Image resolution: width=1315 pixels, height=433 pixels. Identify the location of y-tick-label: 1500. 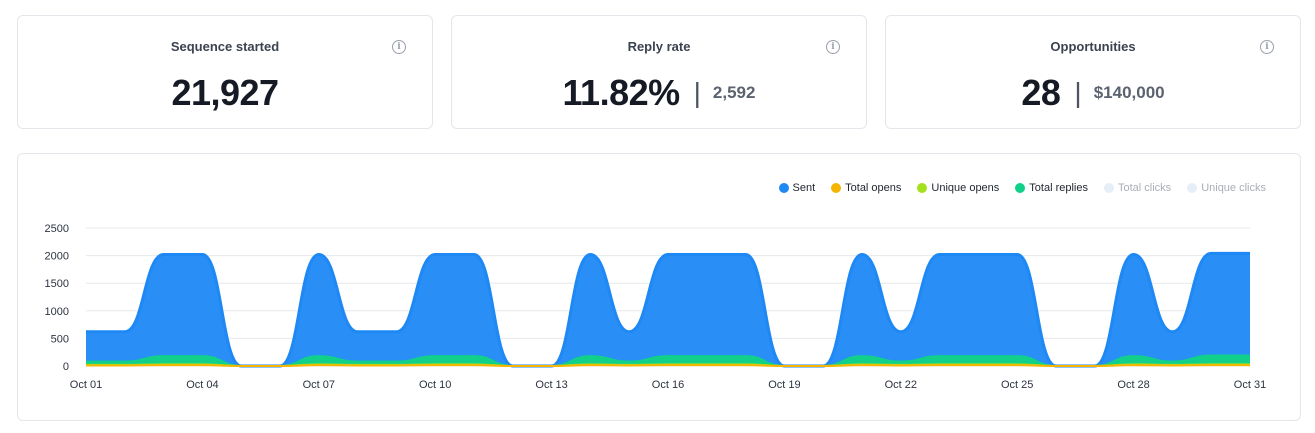
(57, 284).